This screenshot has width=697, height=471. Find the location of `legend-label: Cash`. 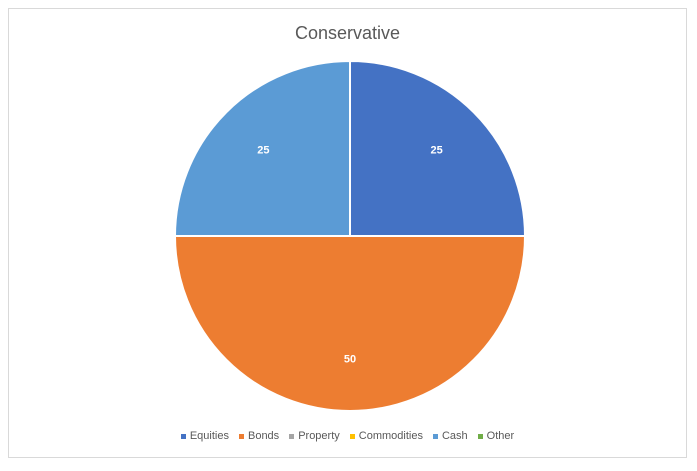

legend-label: Cash is located at coordinates (454, 436).